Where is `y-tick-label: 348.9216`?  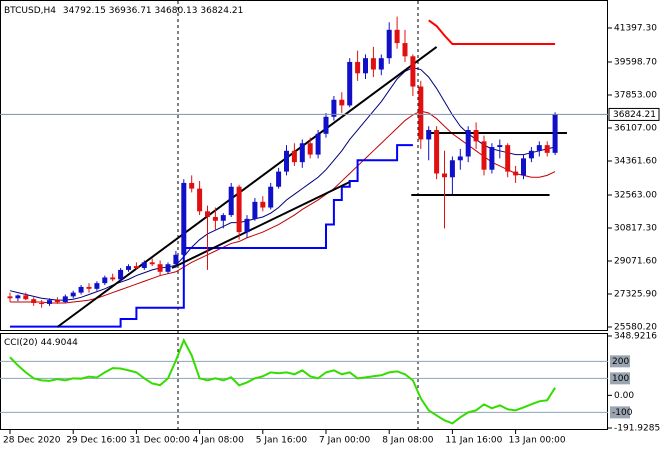 y-tick-label: 348.9216 is located at coordinates (635, 337).